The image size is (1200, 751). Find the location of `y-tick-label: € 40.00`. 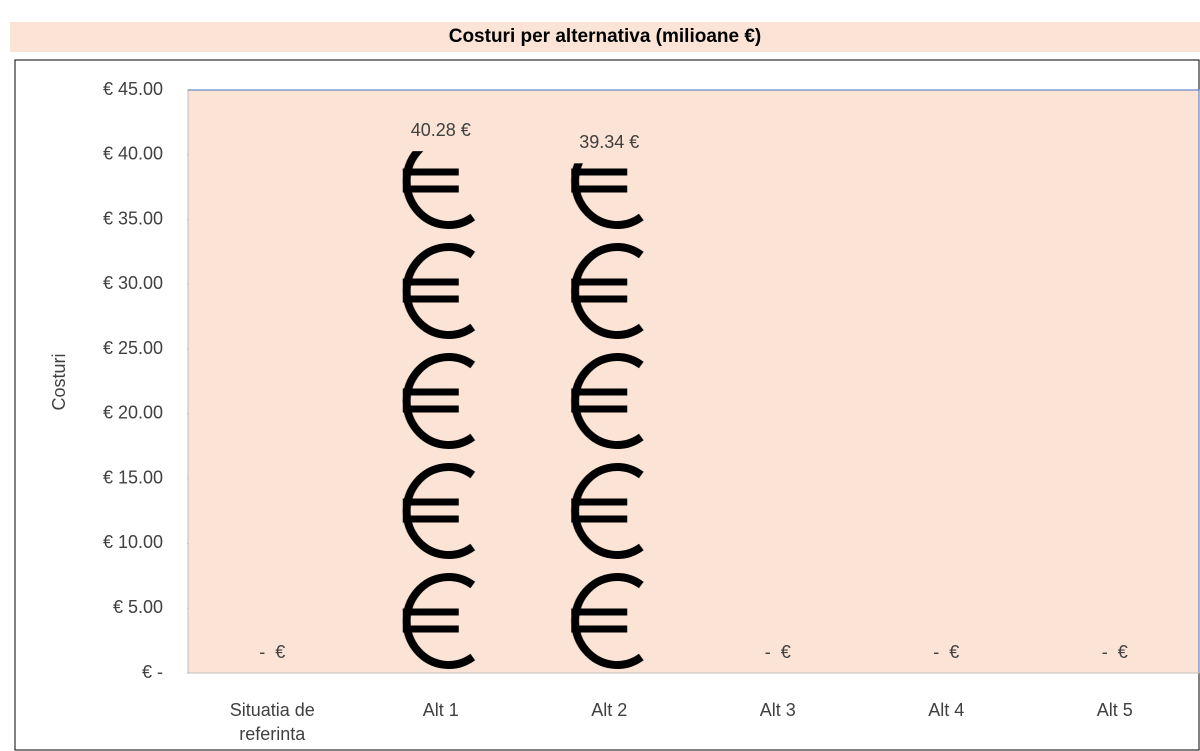

y-tick-label: € 40.00 is located at coordinates (133, 154).